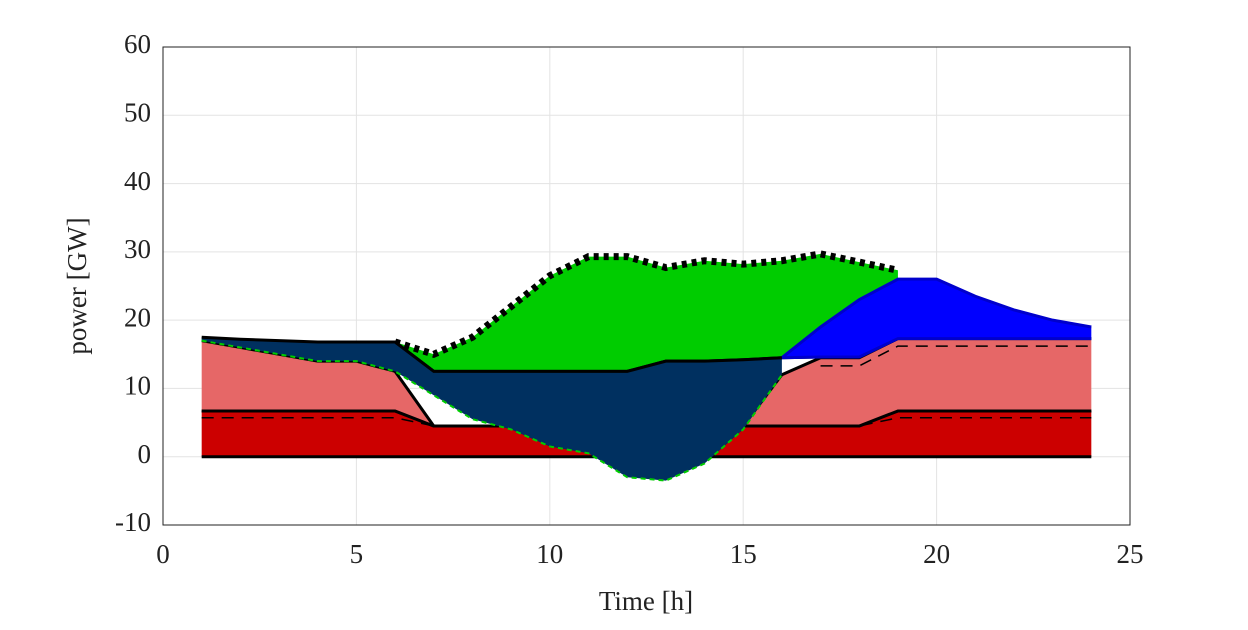 This screenshot has width=1248, height=630. What do you see at coordinates (137, 386) in the screenshot?
I see `y-tick-label: 10` at bounding box center [137, 386].